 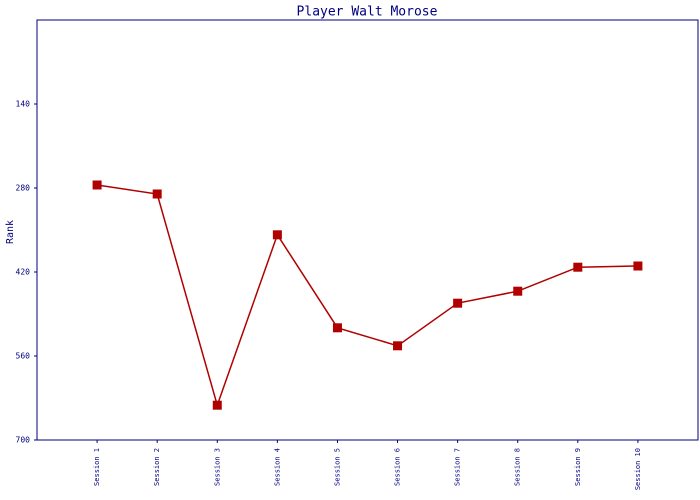 What do you see at coordinates (23, 440) in the screenshot?
I see `y-tick-label: 700` at bounding box center [23, 440].